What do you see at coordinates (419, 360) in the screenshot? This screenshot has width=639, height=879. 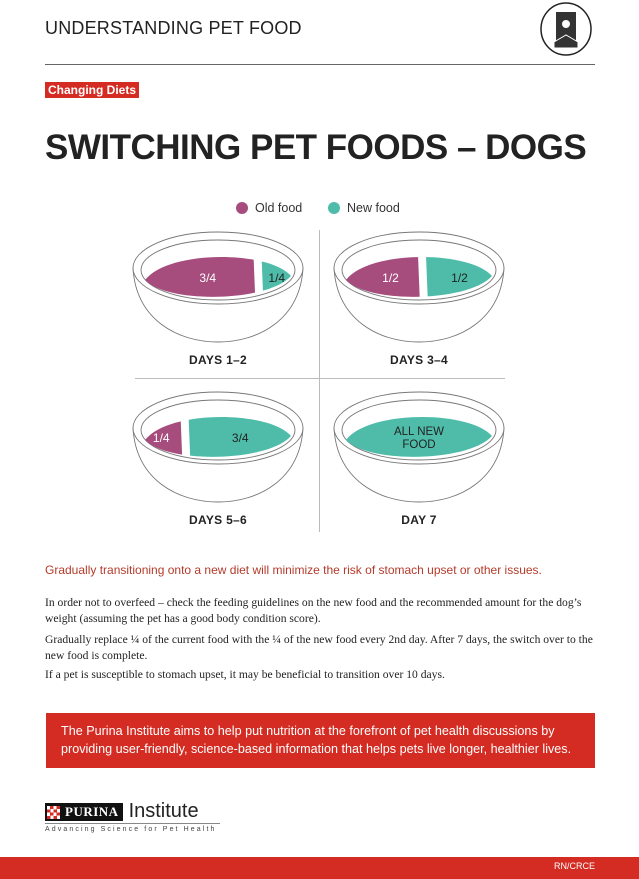 I see `day-label: DAYS 3–4` at bounding box center [419, 360].